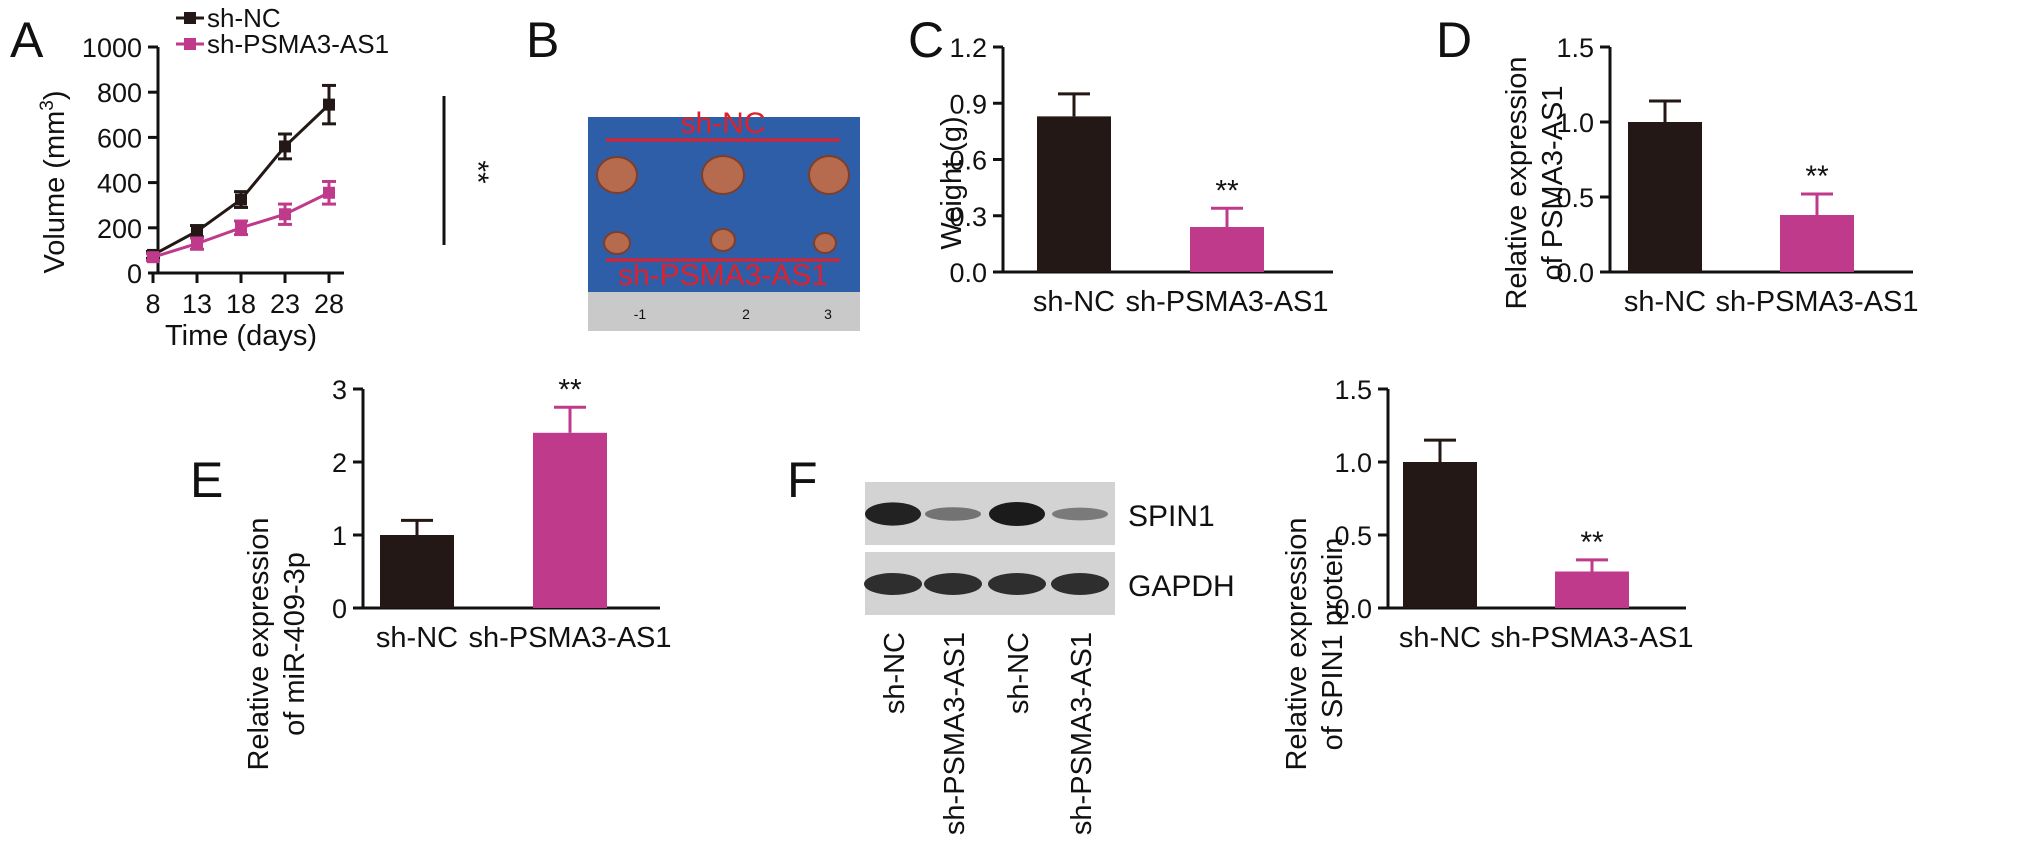 The image size is (2032, 858). What do you see at coordinates (1353, 390) in the screenshot?
I see `panel-f-ytick-label-3: 1.5` at bounding box center [1353, 390].